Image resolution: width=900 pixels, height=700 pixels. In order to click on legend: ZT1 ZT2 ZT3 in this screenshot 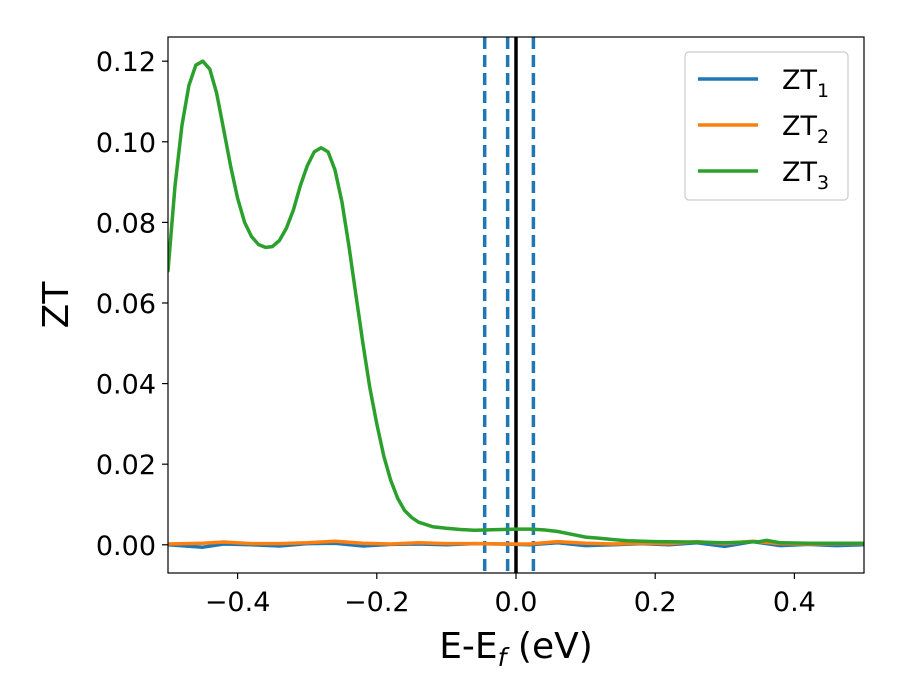, I will do `click(766, 126)`.